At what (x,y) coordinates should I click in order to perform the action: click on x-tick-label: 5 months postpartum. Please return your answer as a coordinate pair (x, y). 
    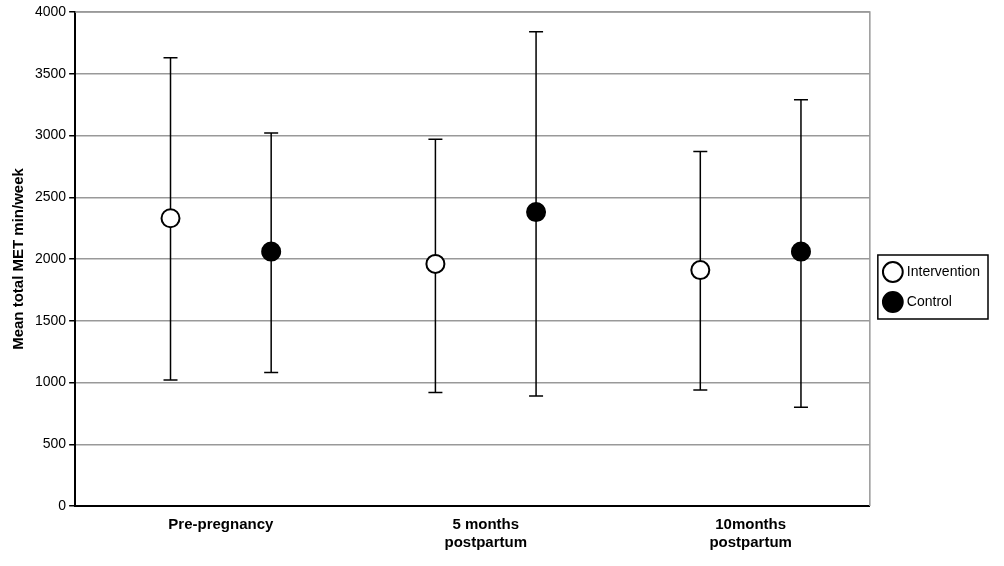
    Looking at the image, I should click on (485, 533).